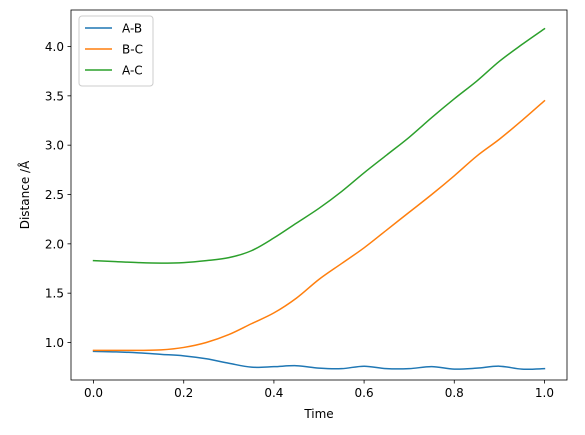 The image size is (585, 435). What do you see at coordinates (319, 390) in the screenshot?
I see `x-axis-ticks: 0.0 0.2 0.4 0.6 0.8 1.0` at bounding box center [319, 390].